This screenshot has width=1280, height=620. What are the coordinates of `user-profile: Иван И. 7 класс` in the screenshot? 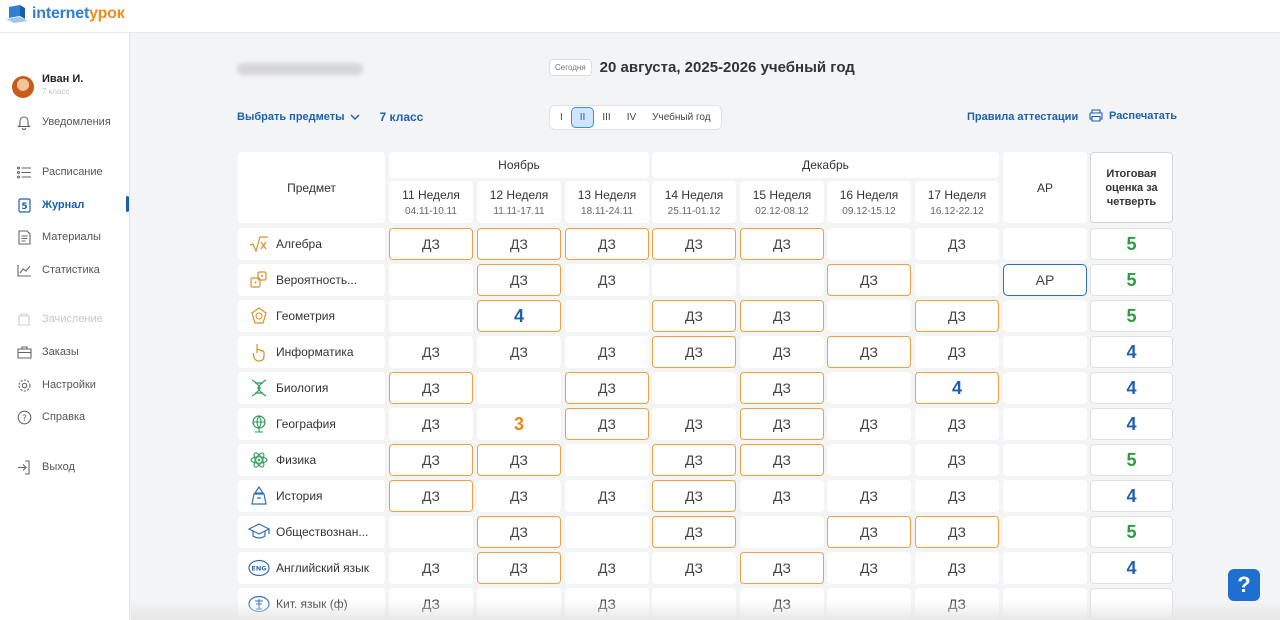 It's located at (47, 85).